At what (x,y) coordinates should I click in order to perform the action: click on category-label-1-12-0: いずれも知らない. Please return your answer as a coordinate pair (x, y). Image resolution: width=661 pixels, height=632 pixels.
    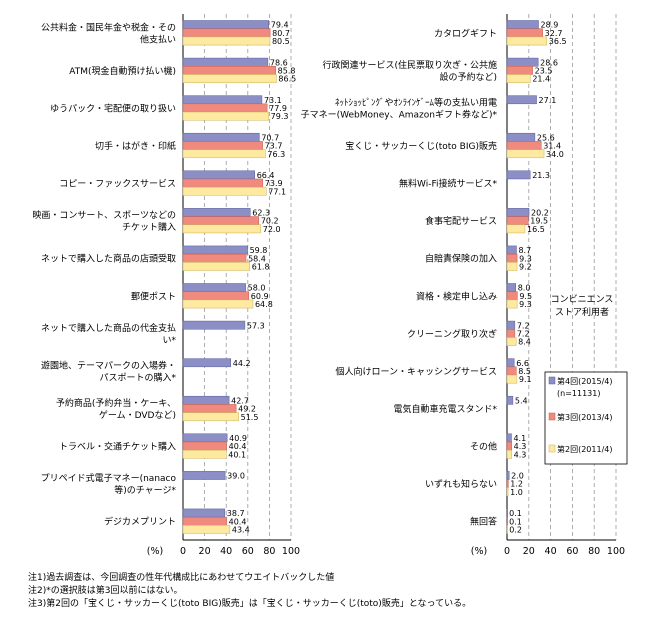
    Looking at the image, I should click on (461, 484).